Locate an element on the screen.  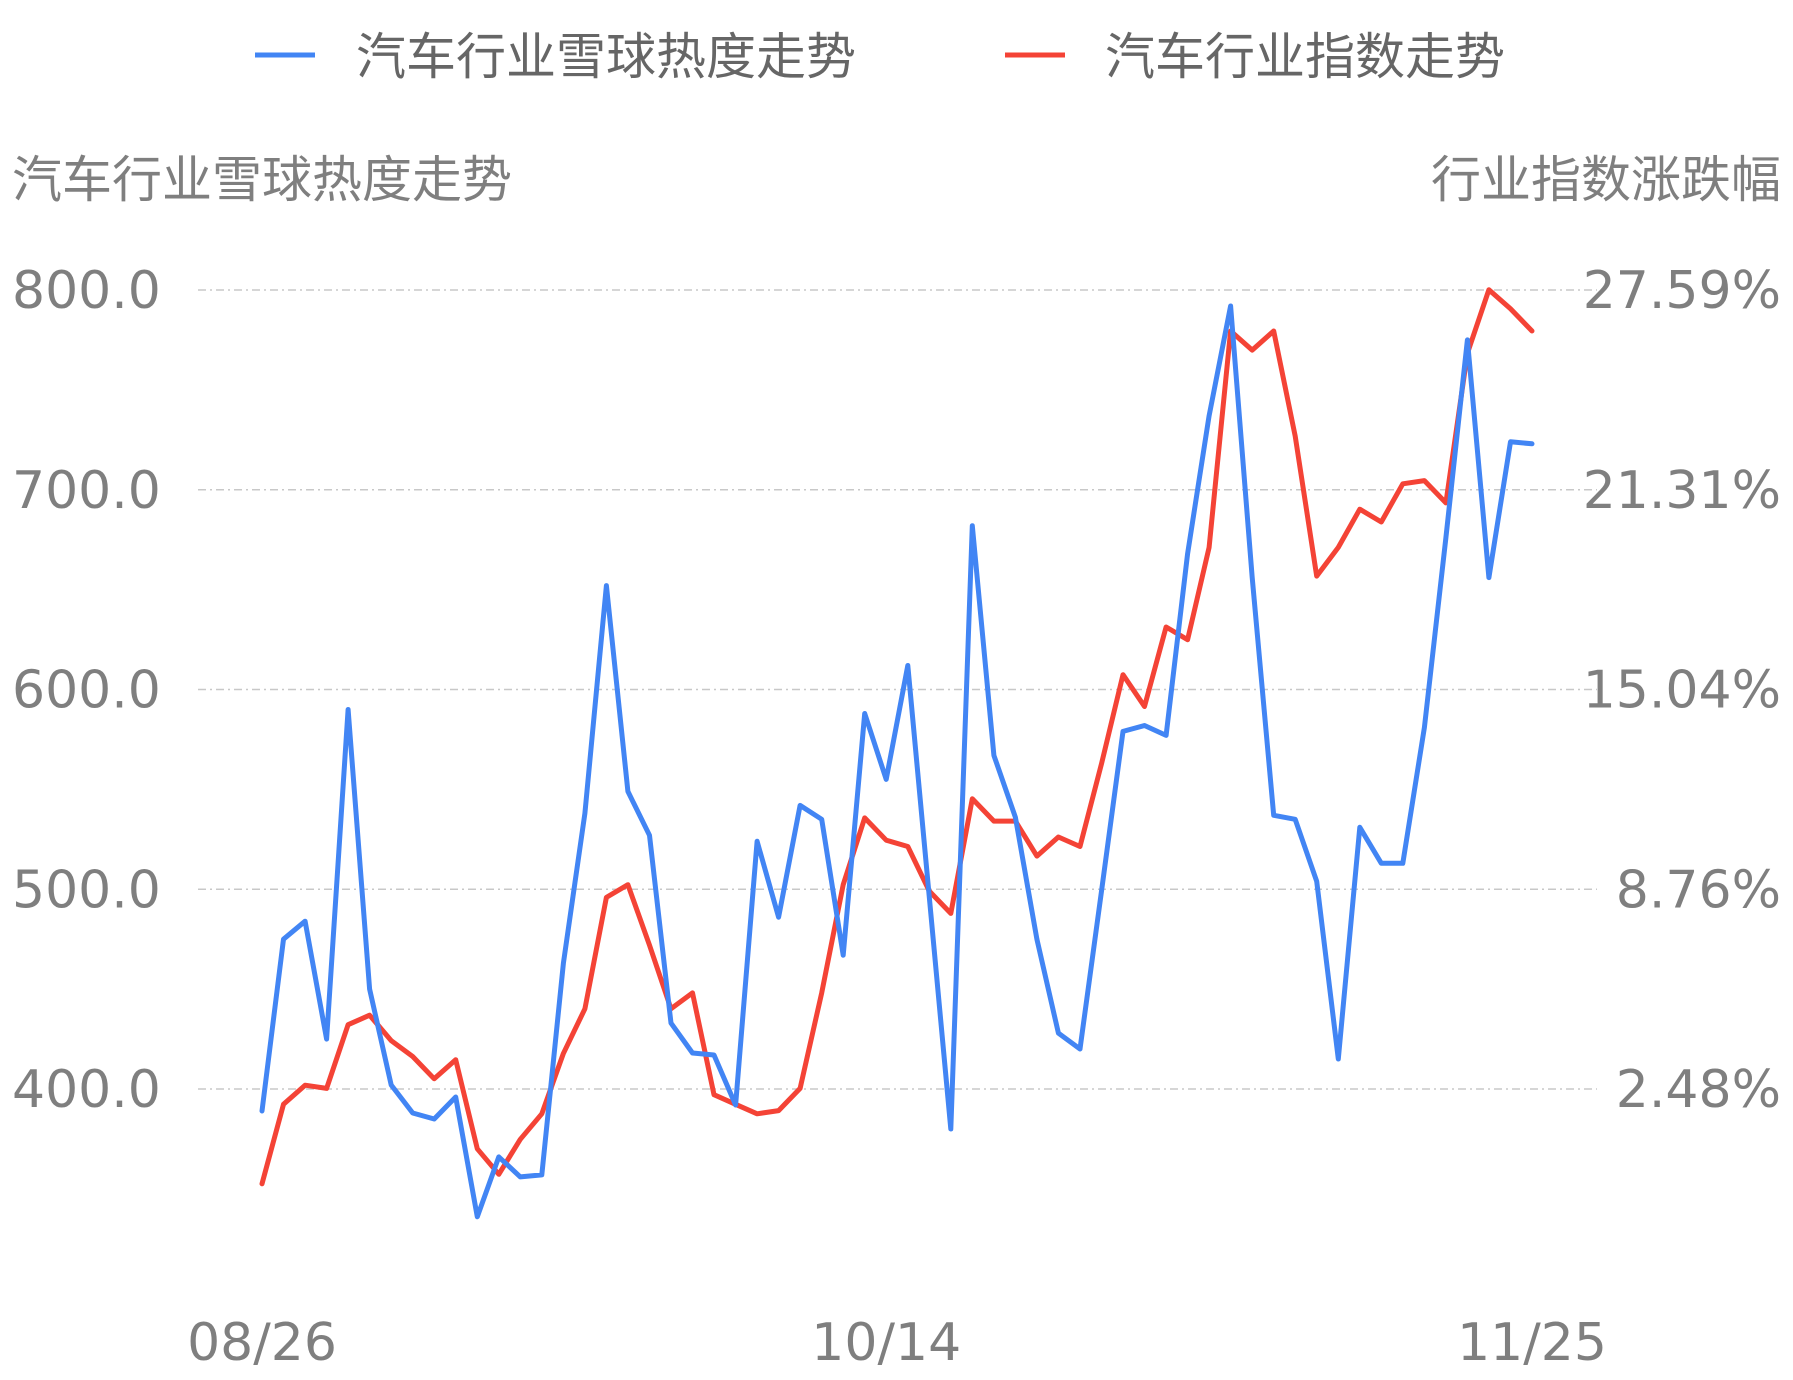
y-right-tick-label: 27.59% is located at coordinates (1682, 291).